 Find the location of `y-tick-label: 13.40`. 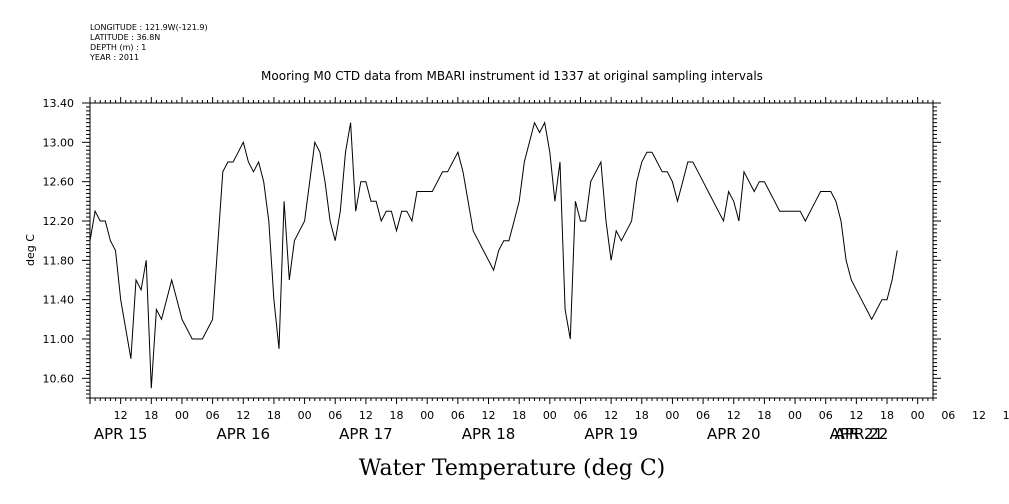

y-tick-label: 13.40 is located at coordinates (59, 103).